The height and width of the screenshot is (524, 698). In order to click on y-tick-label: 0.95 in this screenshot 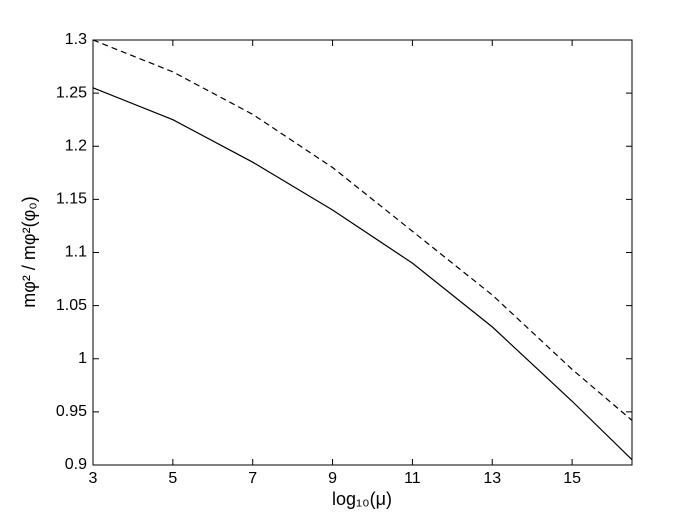, I will do `click(71, 411)`.